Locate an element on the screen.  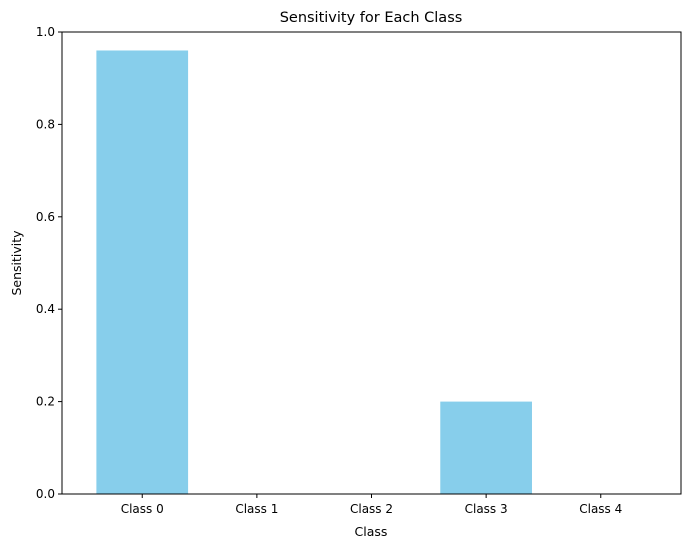
x-tick-label: Class 4 is located at coordinates (600, 509).